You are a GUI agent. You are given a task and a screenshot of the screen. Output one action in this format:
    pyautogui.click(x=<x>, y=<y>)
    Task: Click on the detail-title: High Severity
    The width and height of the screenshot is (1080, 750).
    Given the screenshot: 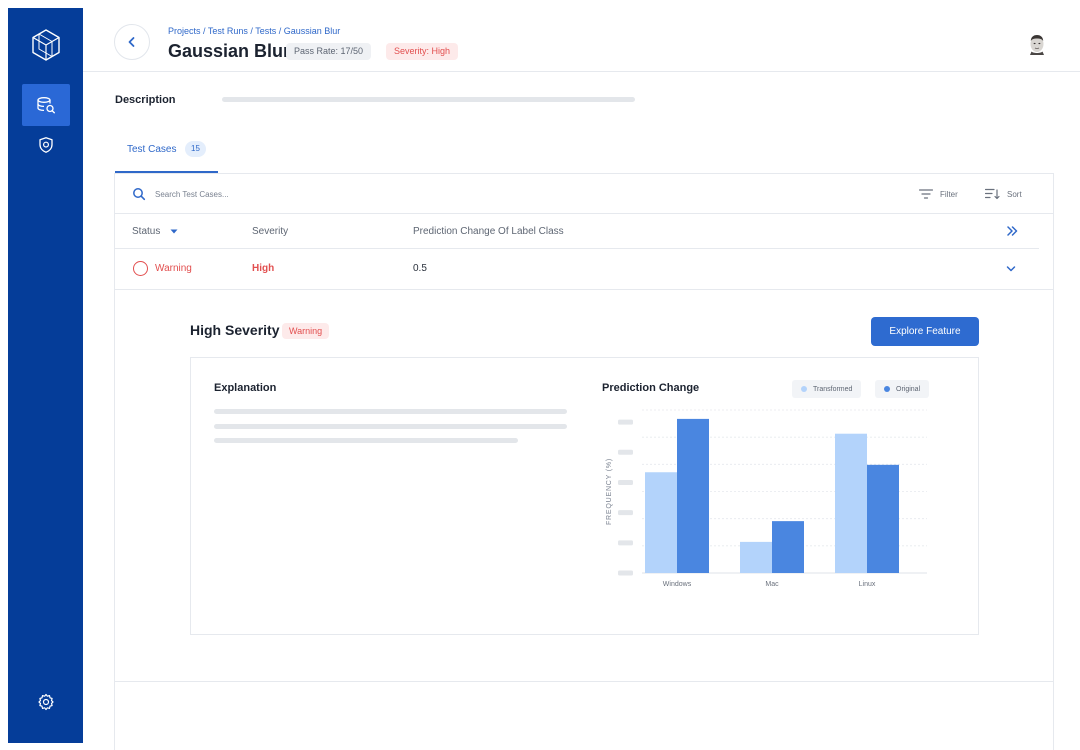 What is the action you would take?
    pyautogui.click(x=235, y=330)
    